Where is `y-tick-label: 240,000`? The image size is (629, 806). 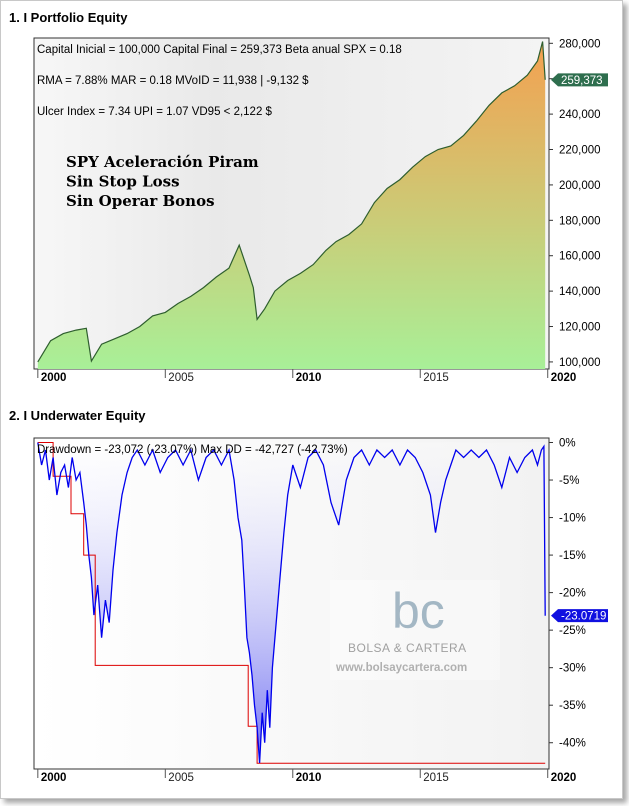
y-tick-label: 240,000 is located at coordinates (580, 115).